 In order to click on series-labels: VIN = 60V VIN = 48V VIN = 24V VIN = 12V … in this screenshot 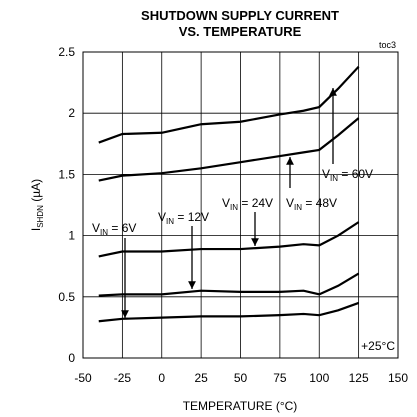, I will do `click(232, 202)`.